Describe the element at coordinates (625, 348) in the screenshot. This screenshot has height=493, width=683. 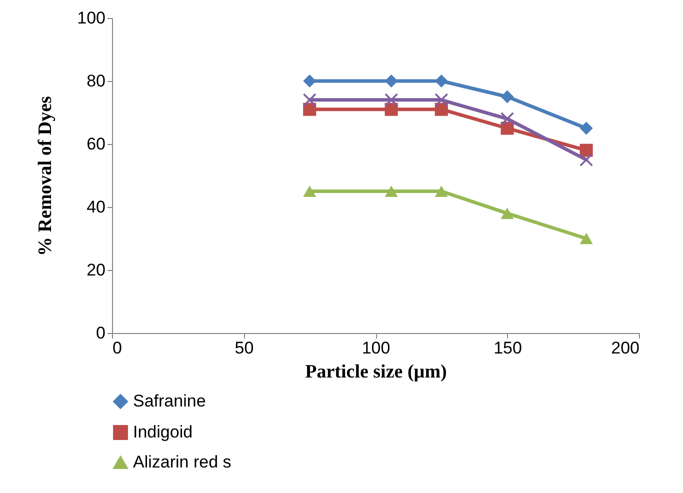
I see `x-tick-label: 200` at that location.